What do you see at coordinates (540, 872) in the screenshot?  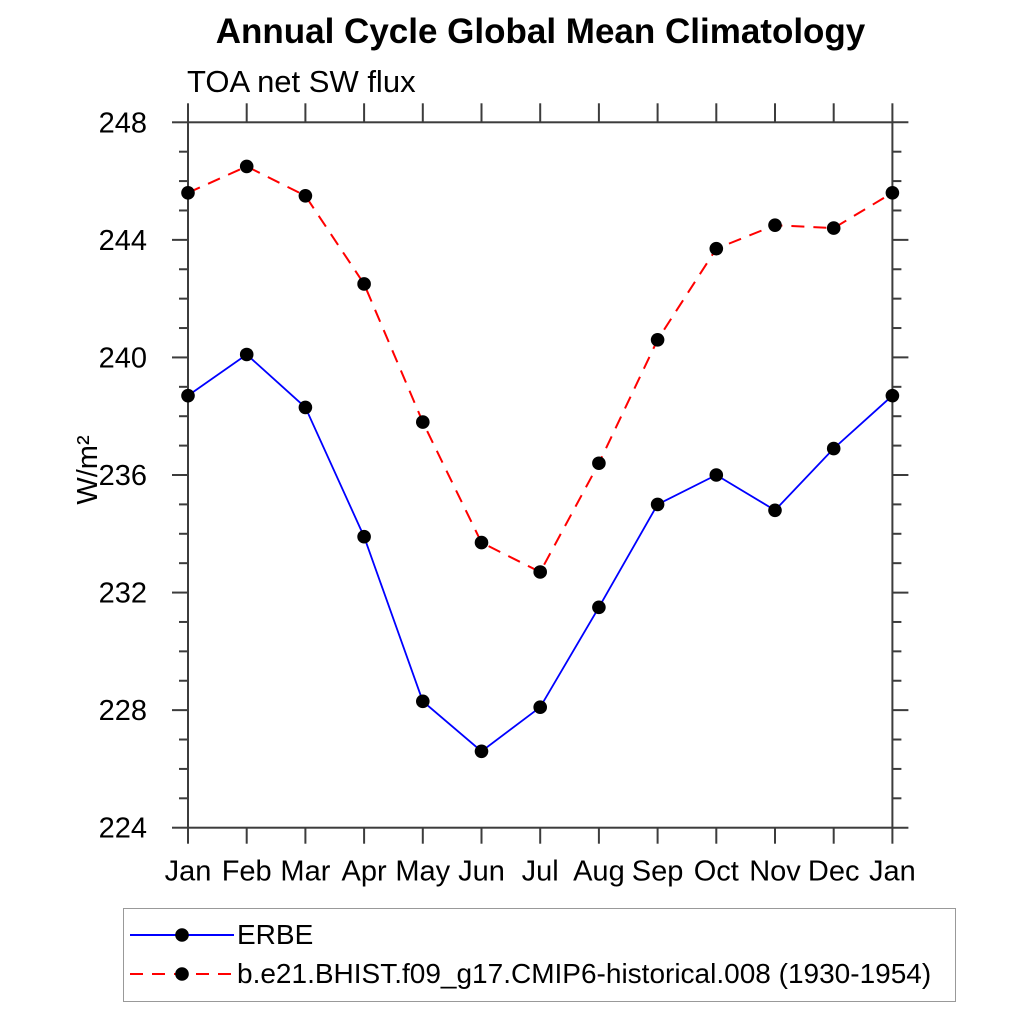 I see `x-tick-label: Jul` at bounding box center [540, 872].